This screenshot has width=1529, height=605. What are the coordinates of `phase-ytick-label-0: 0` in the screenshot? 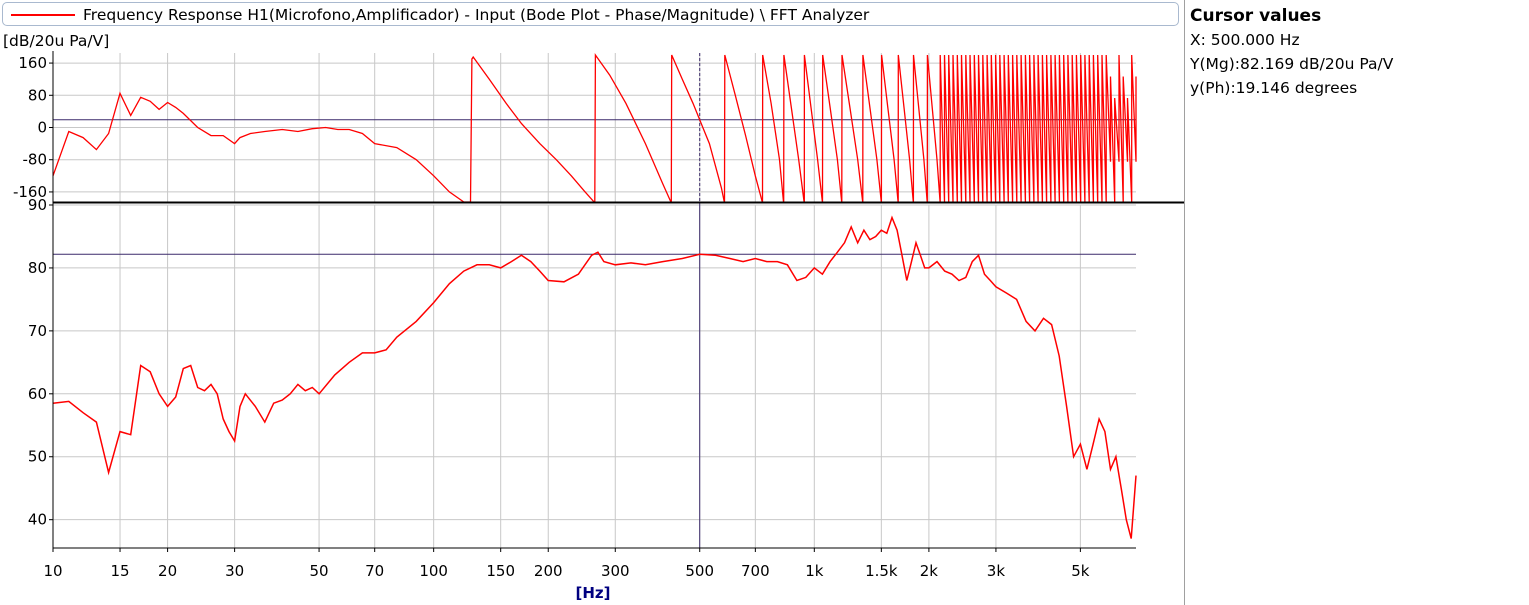 It's located at (42, 128).